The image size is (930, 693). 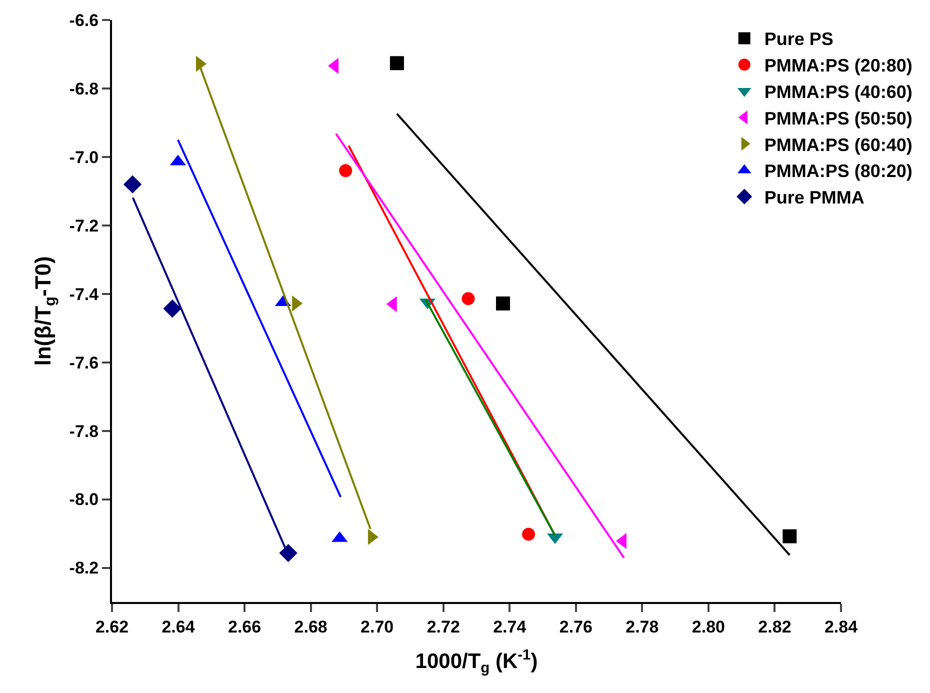 What do you see at coordinates (84, 294) in the screenshot?
I see `y-tick-label: -7.4` at bounding box center [84, 294].